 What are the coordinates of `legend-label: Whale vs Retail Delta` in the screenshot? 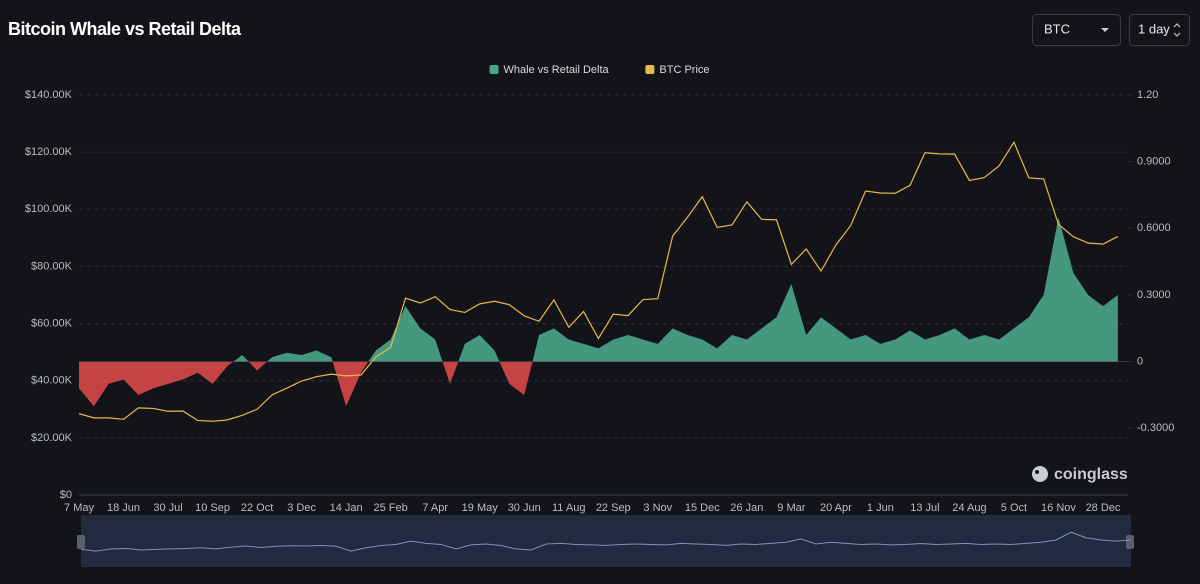 It's located at (557, 70).